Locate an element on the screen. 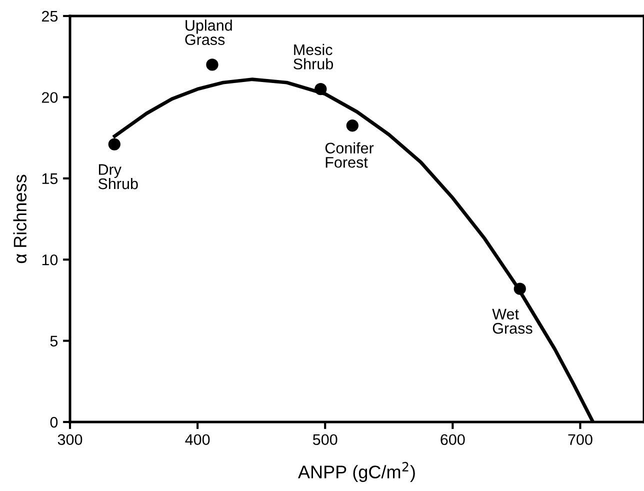  annotation: Conifer Forest is located at coordinates (349, 155).